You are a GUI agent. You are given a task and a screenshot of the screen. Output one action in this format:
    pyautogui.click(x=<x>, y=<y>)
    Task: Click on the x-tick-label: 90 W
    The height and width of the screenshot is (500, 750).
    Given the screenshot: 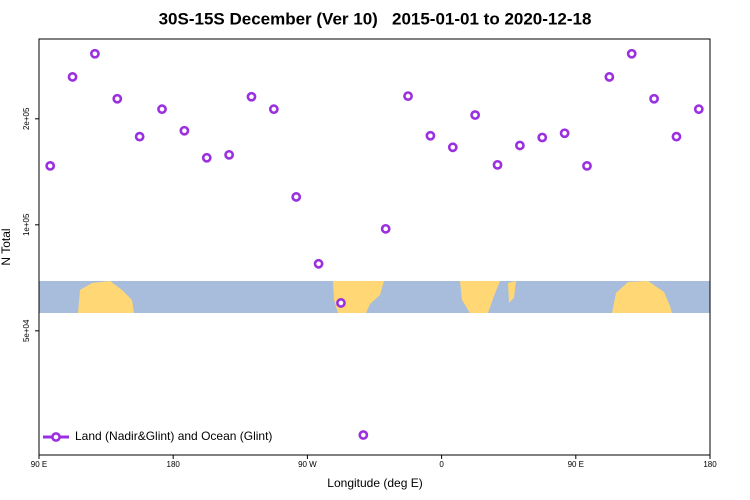 What is the action you would take?
    pyautogui.click(x=307, y=464)
    